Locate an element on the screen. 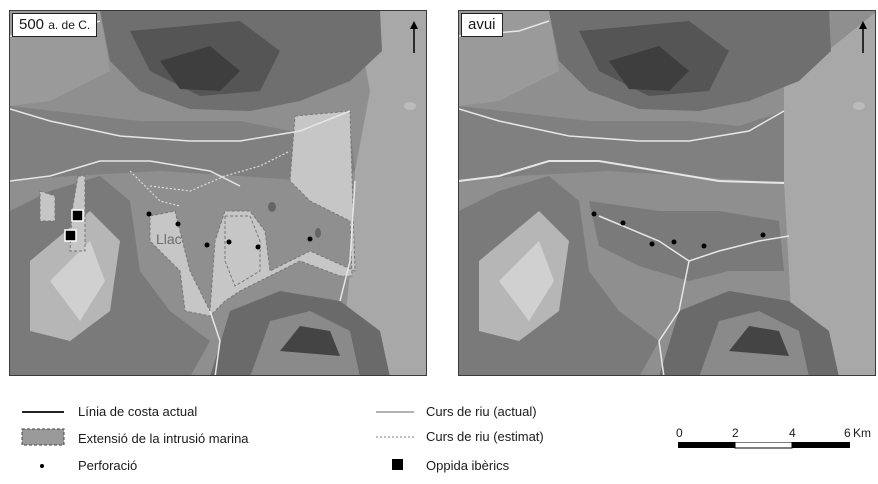  period-main: avui is located at coordinates (482, 24).